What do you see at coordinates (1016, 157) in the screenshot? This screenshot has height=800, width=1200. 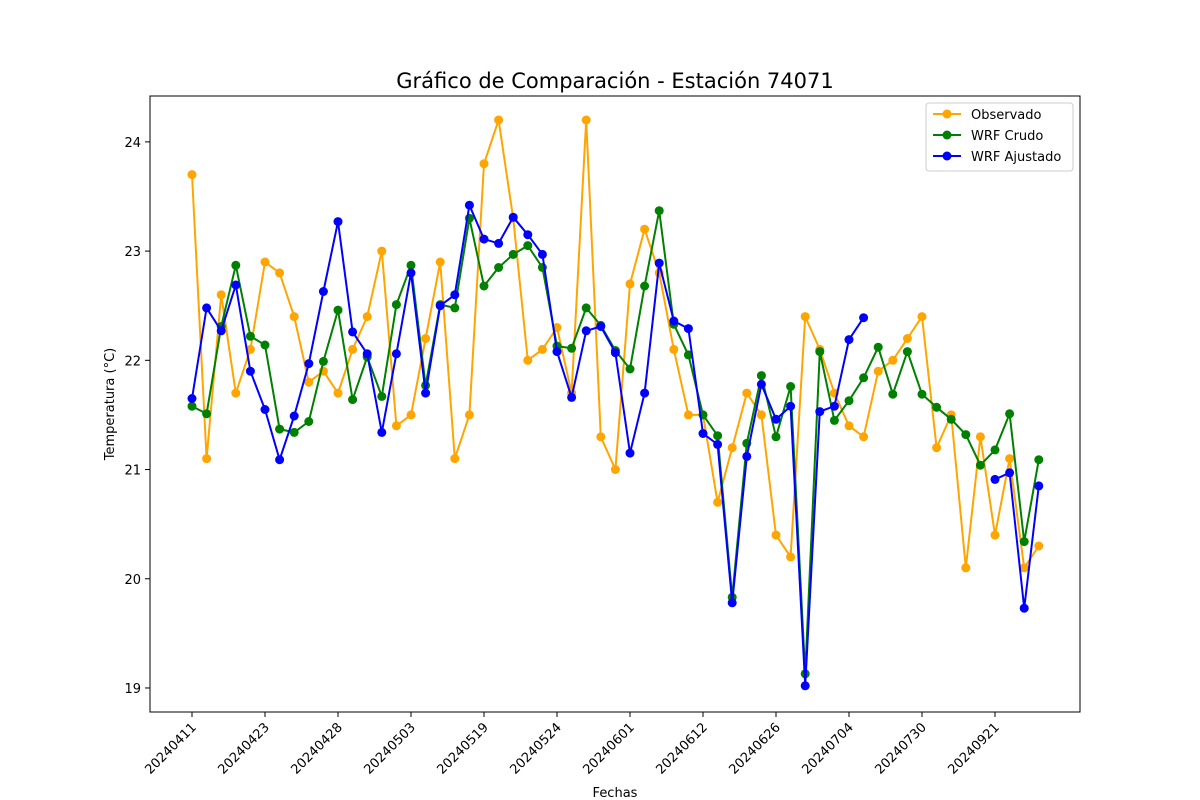 I see `legend-label-wrf-ajustado: WRF Ajustado` at bounding box center [1016, 157].